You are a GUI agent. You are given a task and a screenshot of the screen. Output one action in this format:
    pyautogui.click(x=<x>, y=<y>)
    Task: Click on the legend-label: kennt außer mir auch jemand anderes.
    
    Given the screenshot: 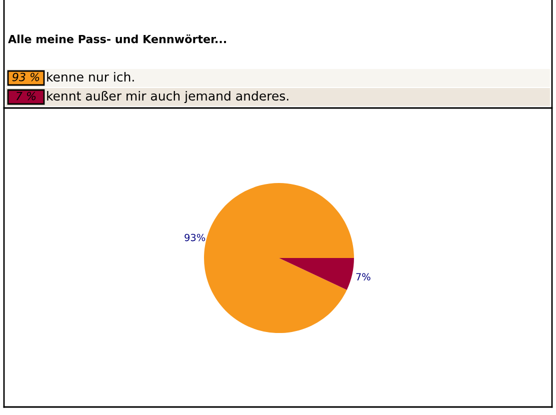 What is the action you would take?
    pyautogui.click(x=167, y=97)
    